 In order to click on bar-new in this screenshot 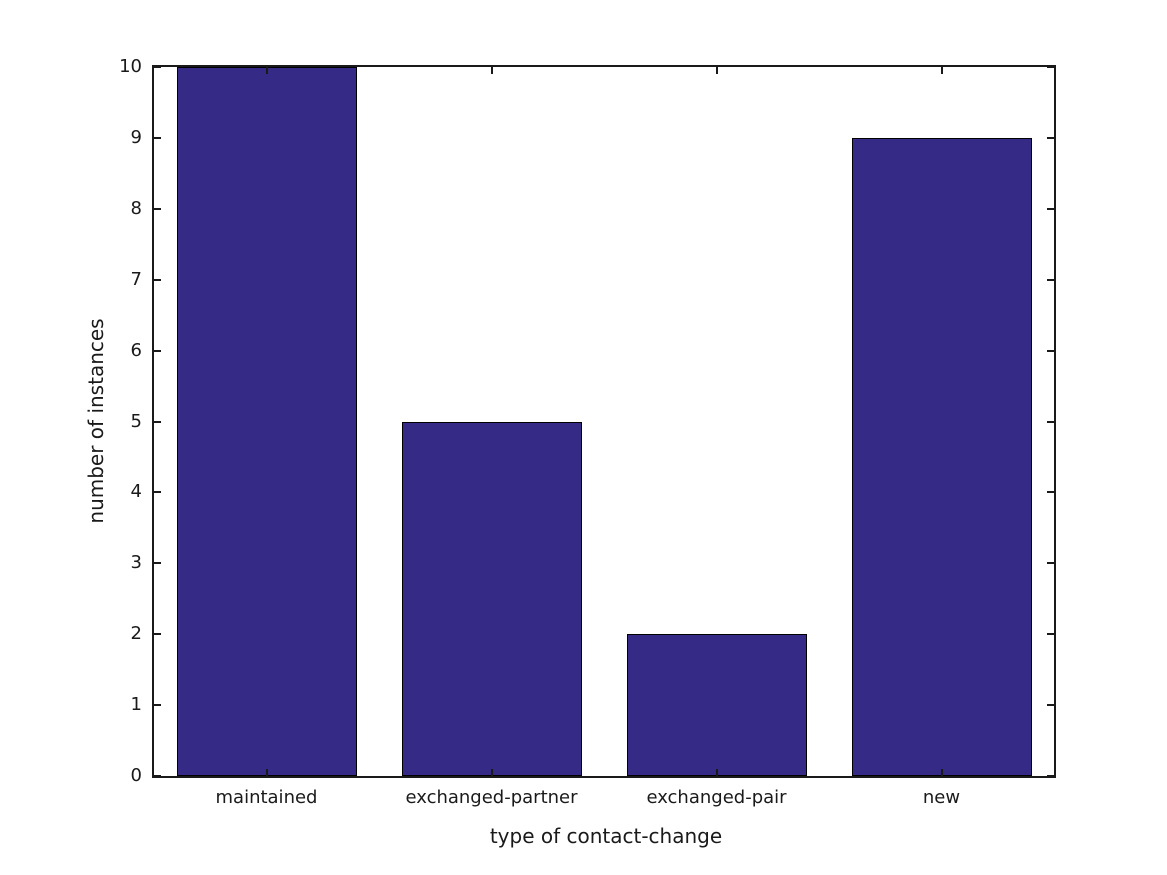, I will do `click(941, 456)`.